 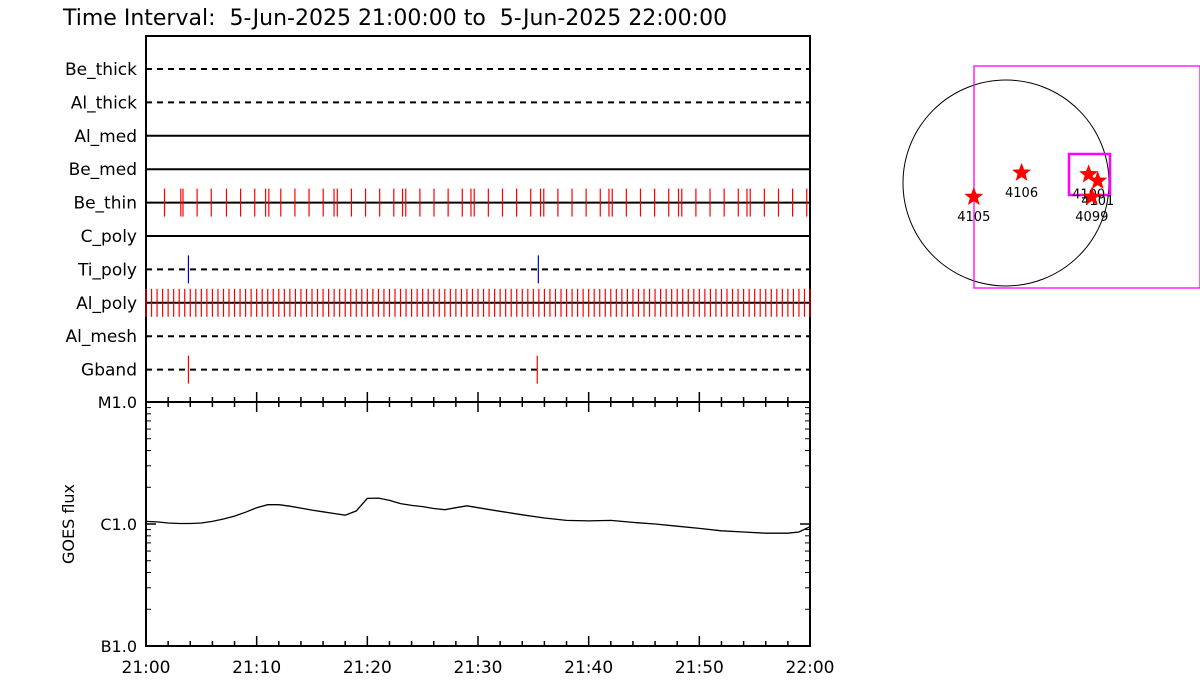 What do you see at coordinates (699, 668) in the screenshot?
I see `x-tick-label: 21:50` at bounding box center [699, 668].